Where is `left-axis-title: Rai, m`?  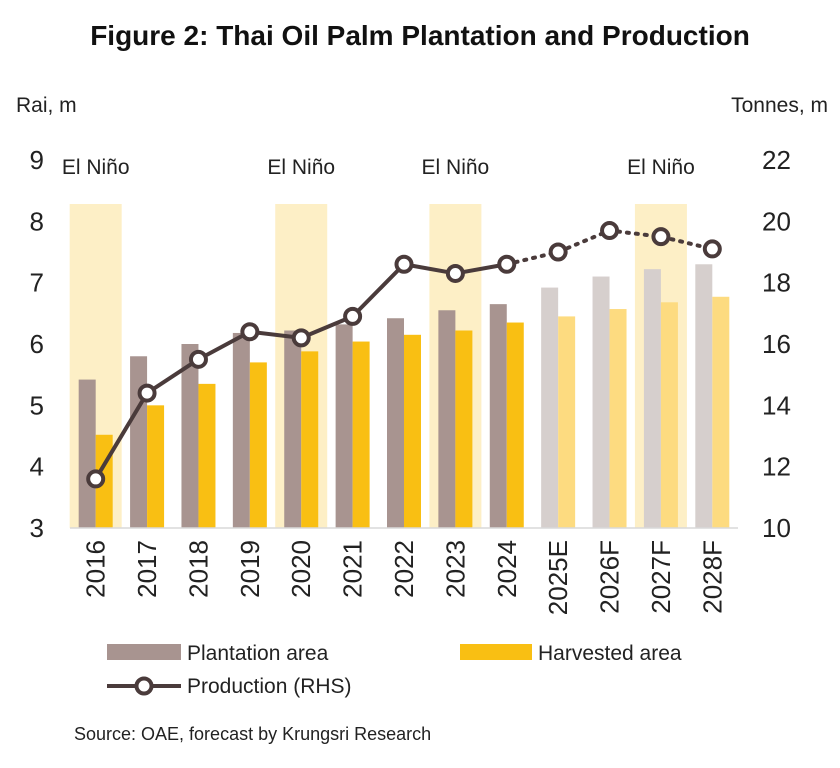 left-axis-title: Rai, m is located at coordinates (46, 105).